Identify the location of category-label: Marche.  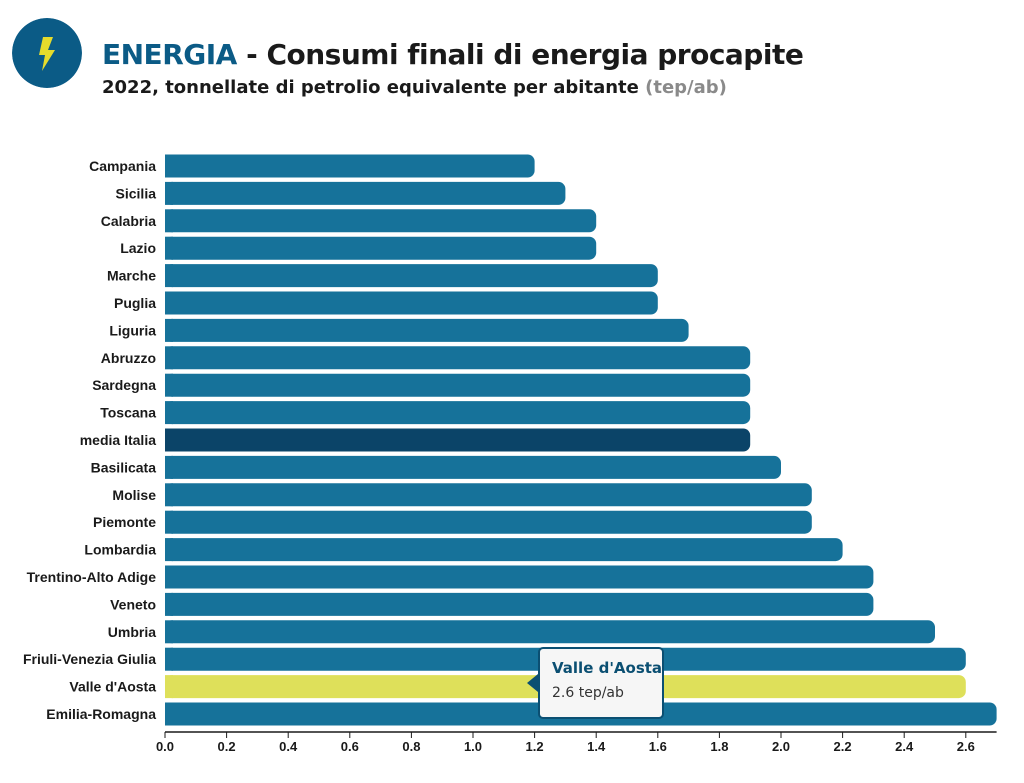
(131, 276).